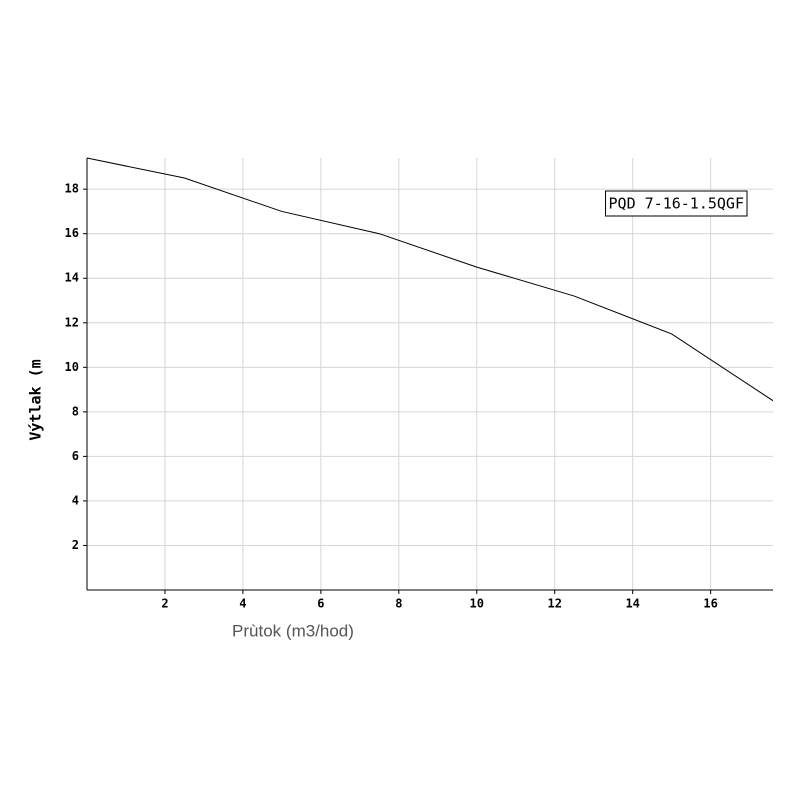 The width and height of the screenshot is (800, 800). Describe the element at coordinates (36, 399) in the screenshot. I see `y-axis-label: Výtlak (m` at that location.